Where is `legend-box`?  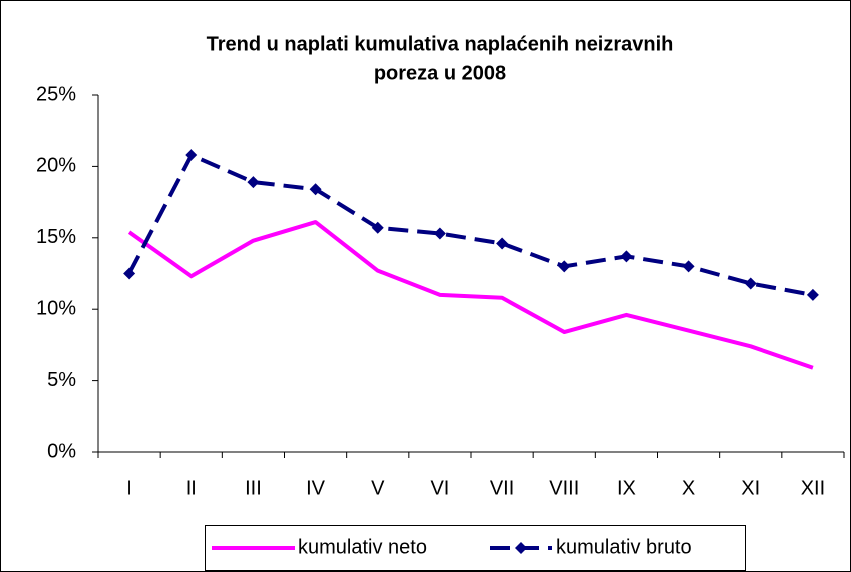
legend-box is located at coordinates (475, 548).